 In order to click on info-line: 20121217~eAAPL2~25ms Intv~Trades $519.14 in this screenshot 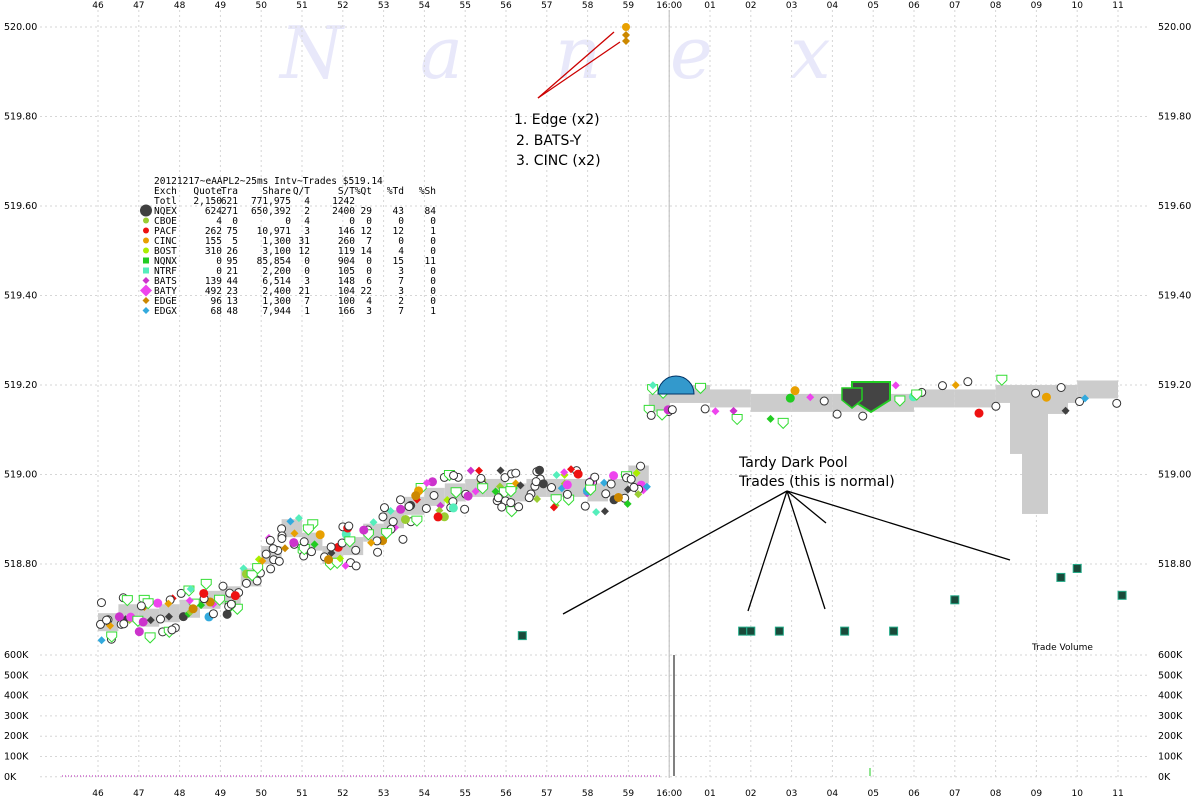, I will do `click(268, 181)`.